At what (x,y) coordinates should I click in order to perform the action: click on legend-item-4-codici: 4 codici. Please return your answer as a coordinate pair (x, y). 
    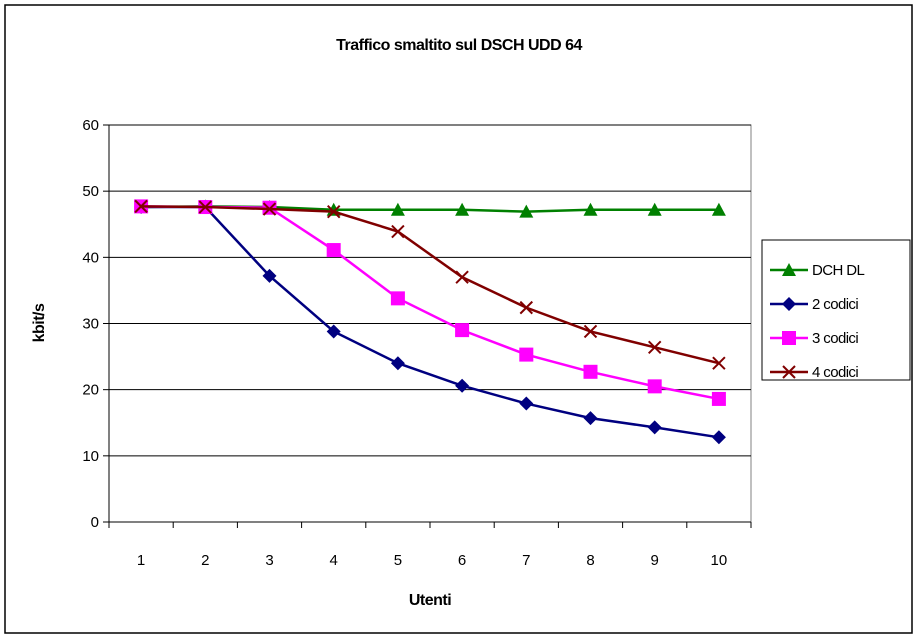
    Looking at the image, I should click on (814, 372).